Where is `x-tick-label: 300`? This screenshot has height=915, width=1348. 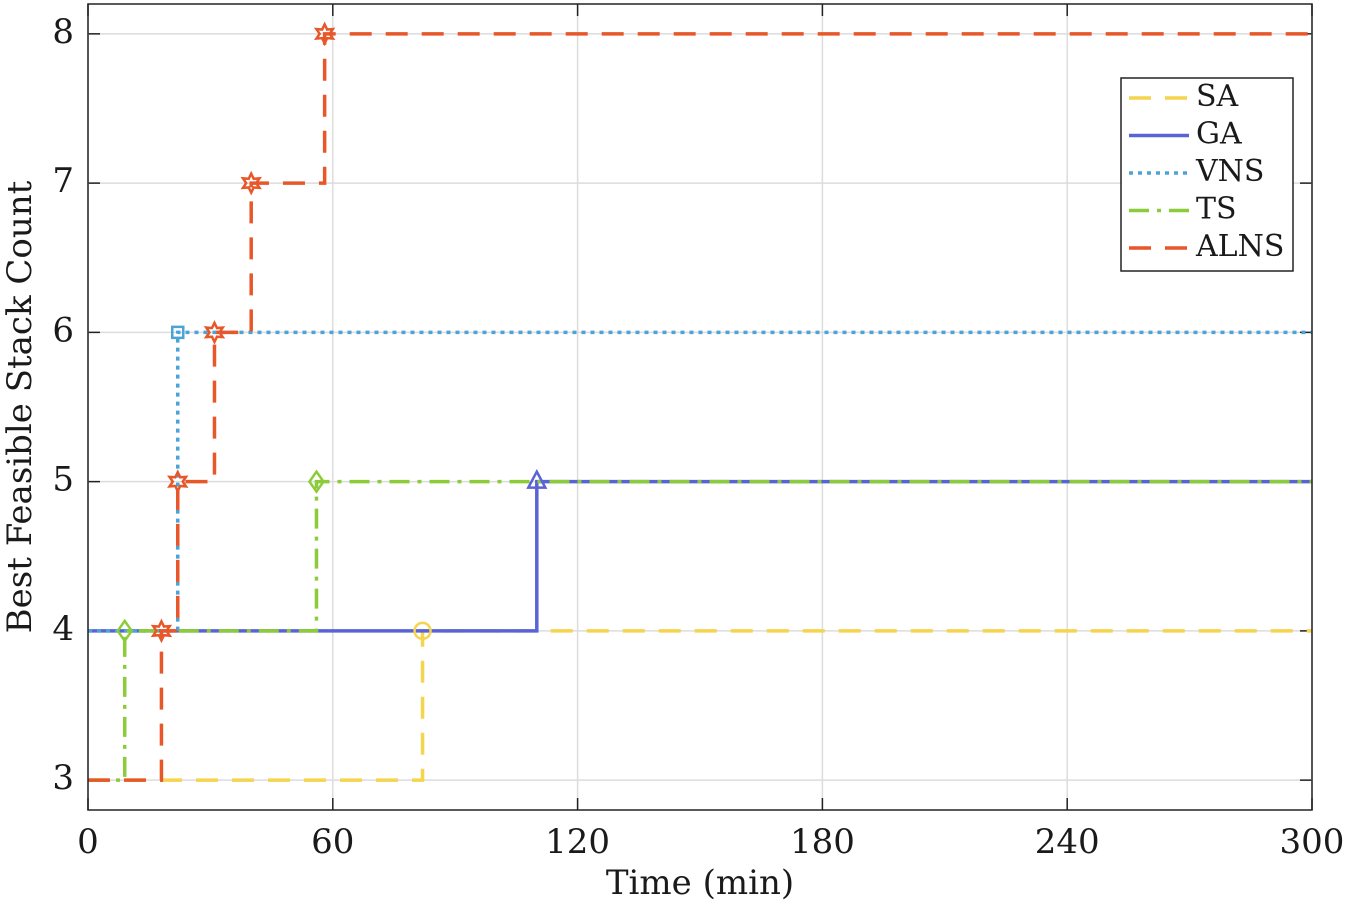 x-tick-label: 300 is located at coordinates (1312, 842).